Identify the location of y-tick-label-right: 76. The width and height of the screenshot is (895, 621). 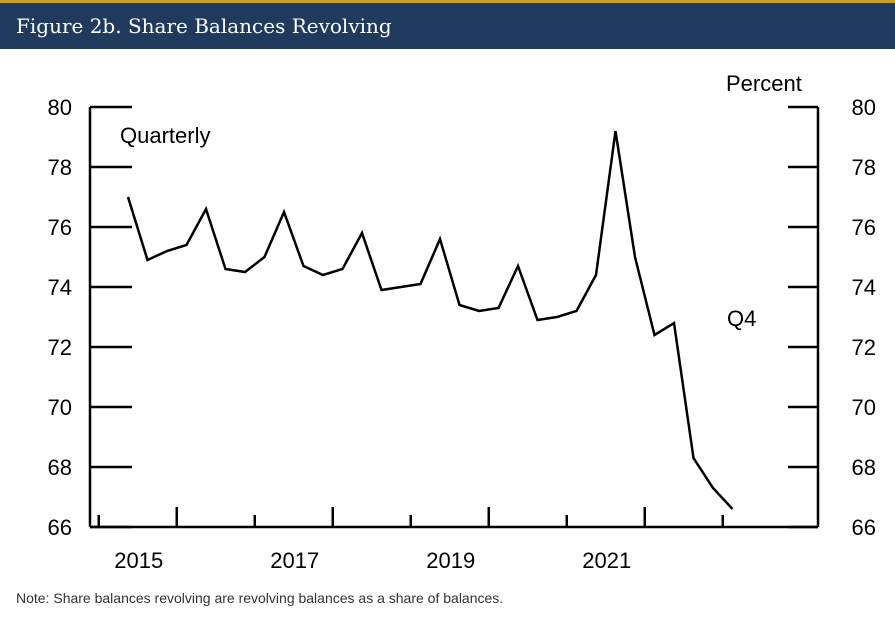
(864, 227).